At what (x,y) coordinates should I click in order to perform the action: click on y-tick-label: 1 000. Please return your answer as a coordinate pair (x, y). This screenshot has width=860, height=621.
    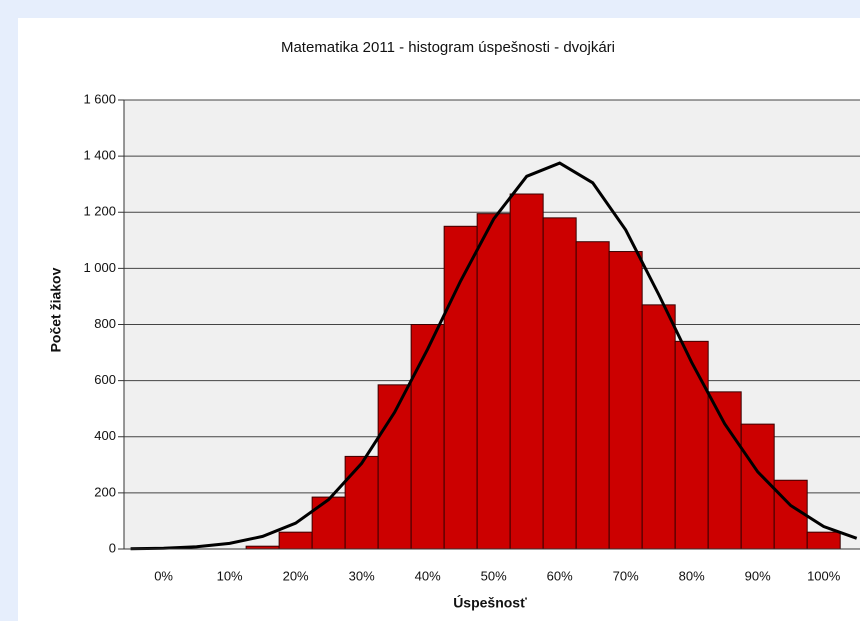
    Looking at the image, I should click on (99, 267).